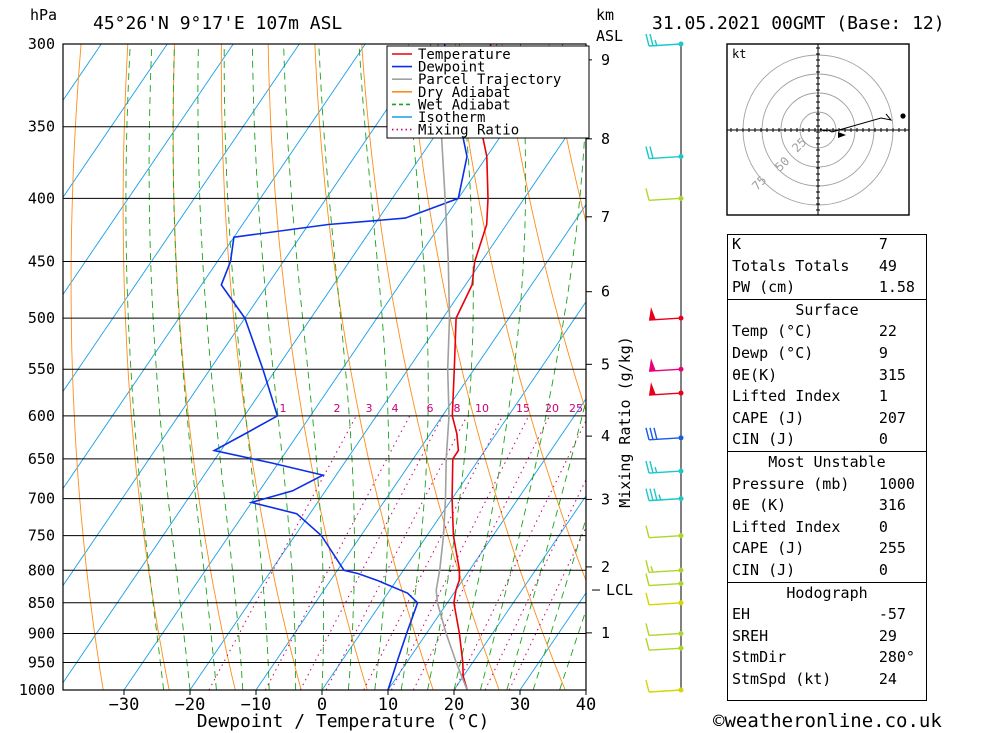 This screenshot has width=1000, height=733. What do you see at coordinates (759, 657) in the screenshot?
I see `hodograph-row-label: StmDir` at bounding box center [759, 657].